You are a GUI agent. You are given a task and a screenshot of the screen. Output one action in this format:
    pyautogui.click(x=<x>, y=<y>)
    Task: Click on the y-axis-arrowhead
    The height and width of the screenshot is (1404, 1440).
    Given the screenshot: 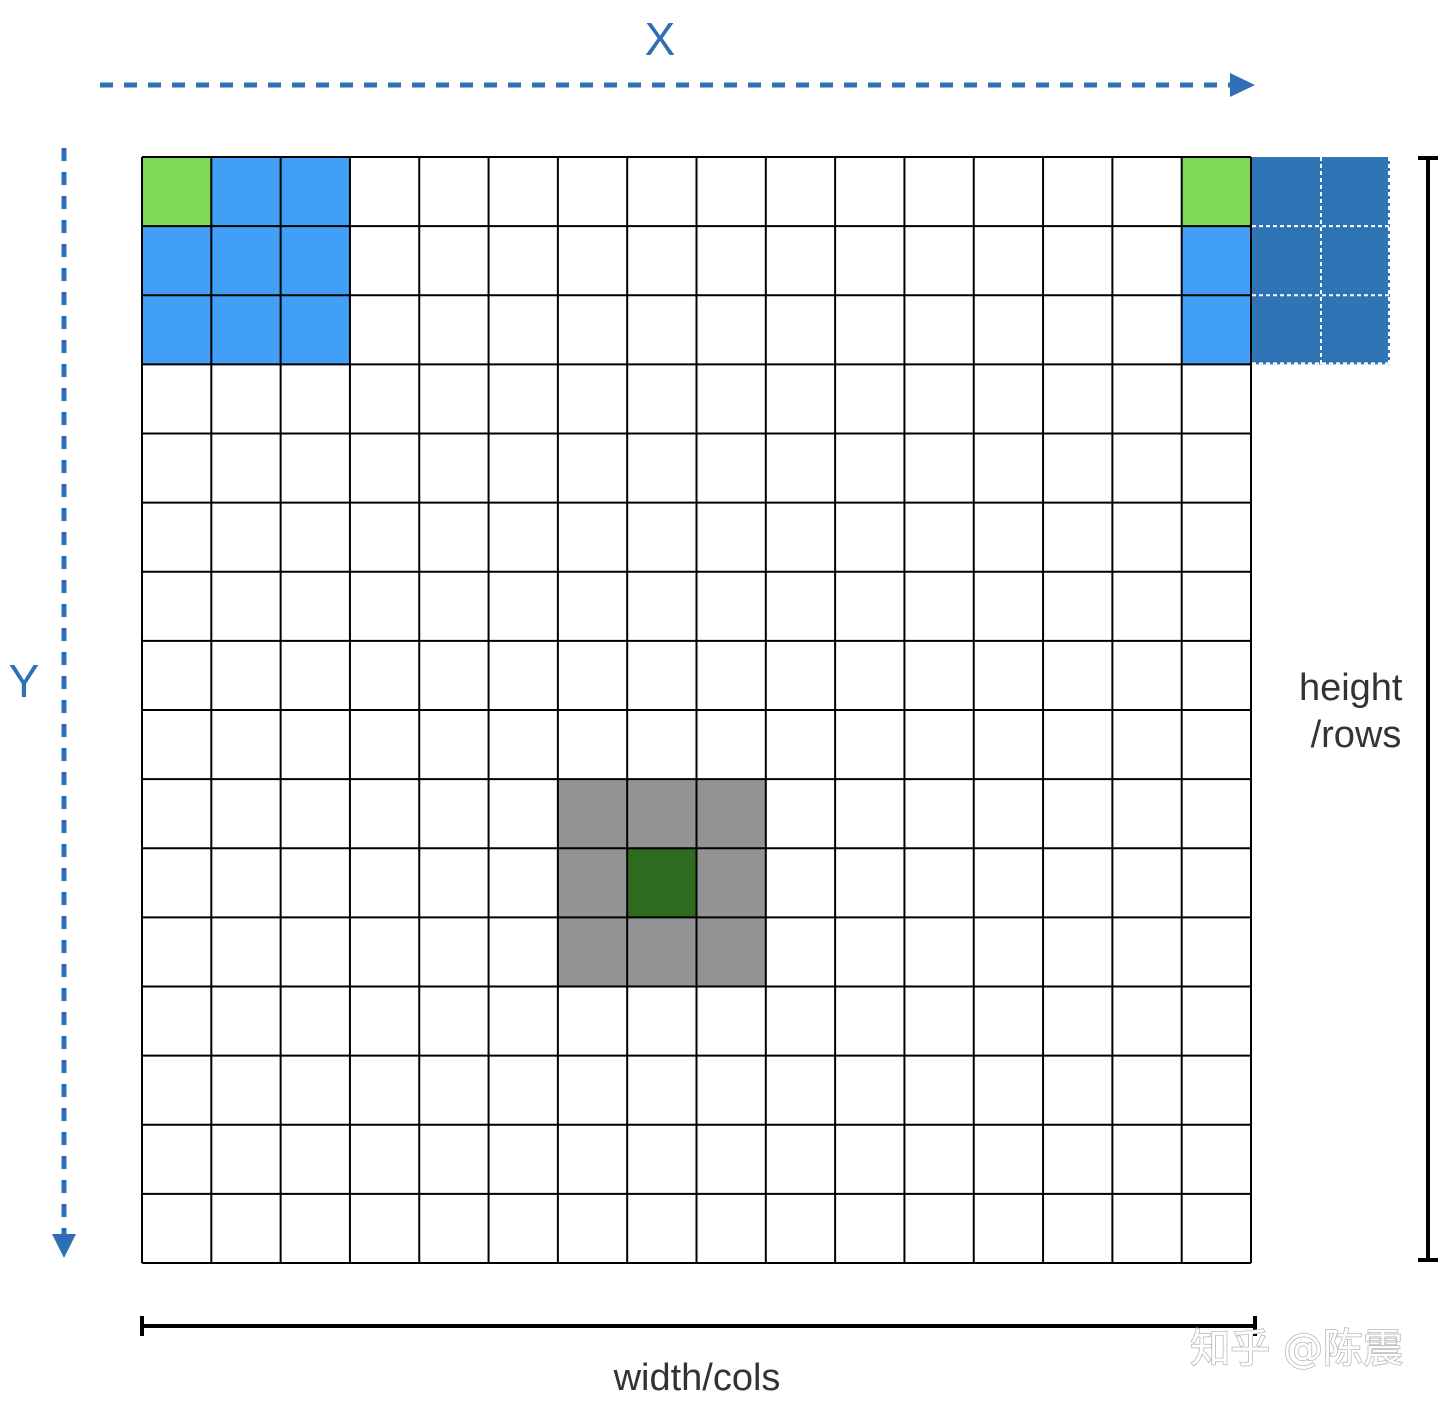 What is the action you would take?
    pyautogui.click(x=64, y=1246)
    